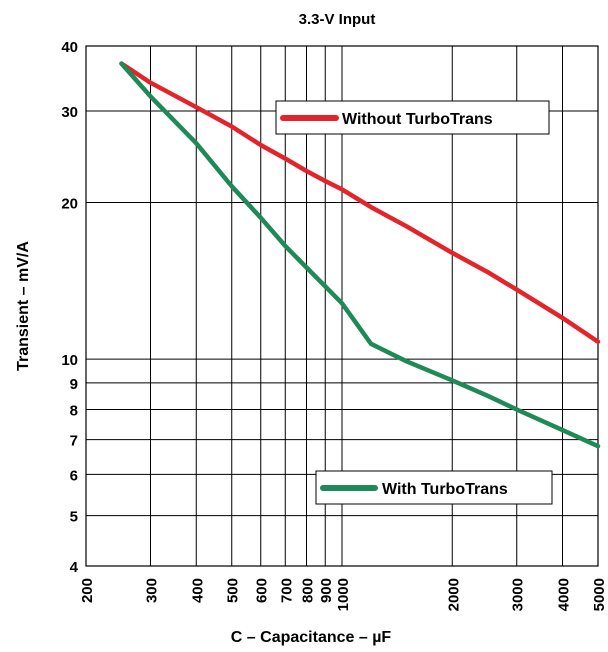  Describe the element at coordinates (262, 590) in the screenshot. I see `x-tick-label: 600` at that location.